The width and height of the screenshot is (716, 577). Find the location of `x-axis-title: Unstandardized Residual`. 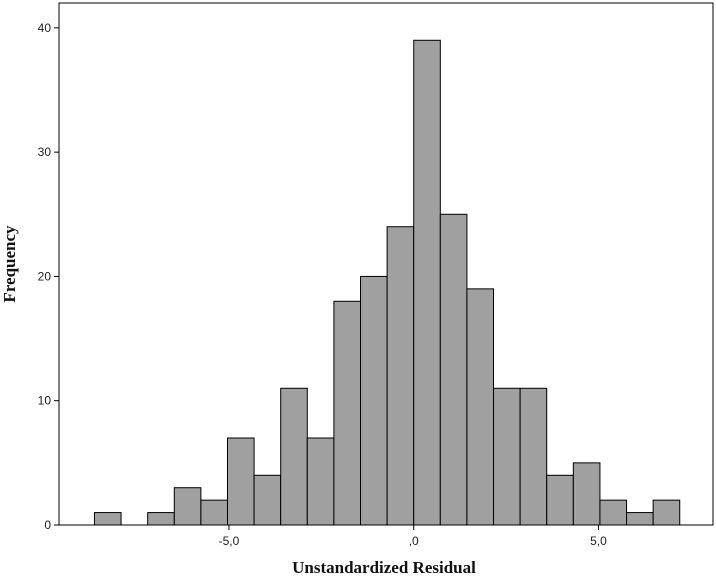

x-axis-title: Unstandardized Residual is located at coordinates (384, 567).